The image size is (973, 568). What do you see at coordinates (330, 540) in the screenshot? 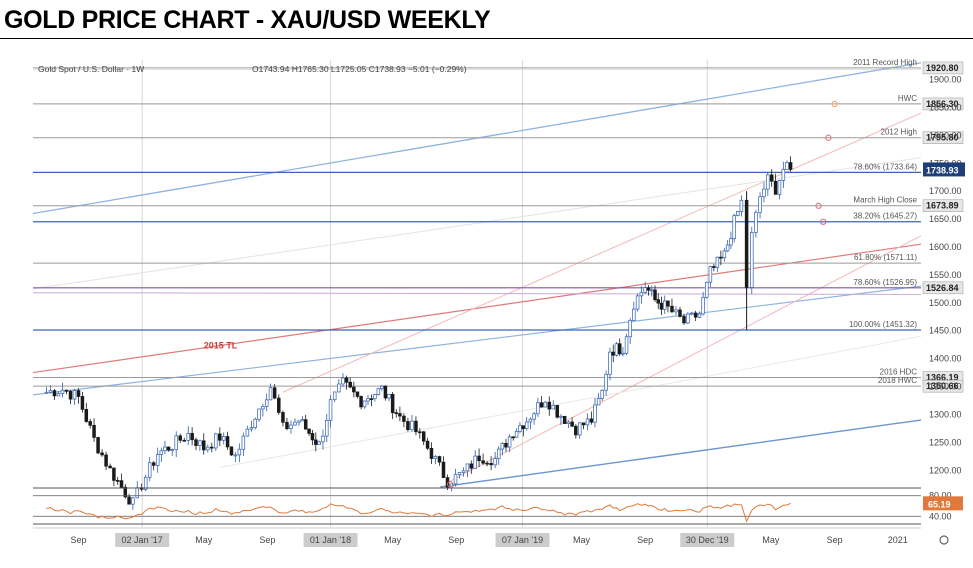
I see `x-tick-4: 01 Jan '18` at bounding box center [330, 540].